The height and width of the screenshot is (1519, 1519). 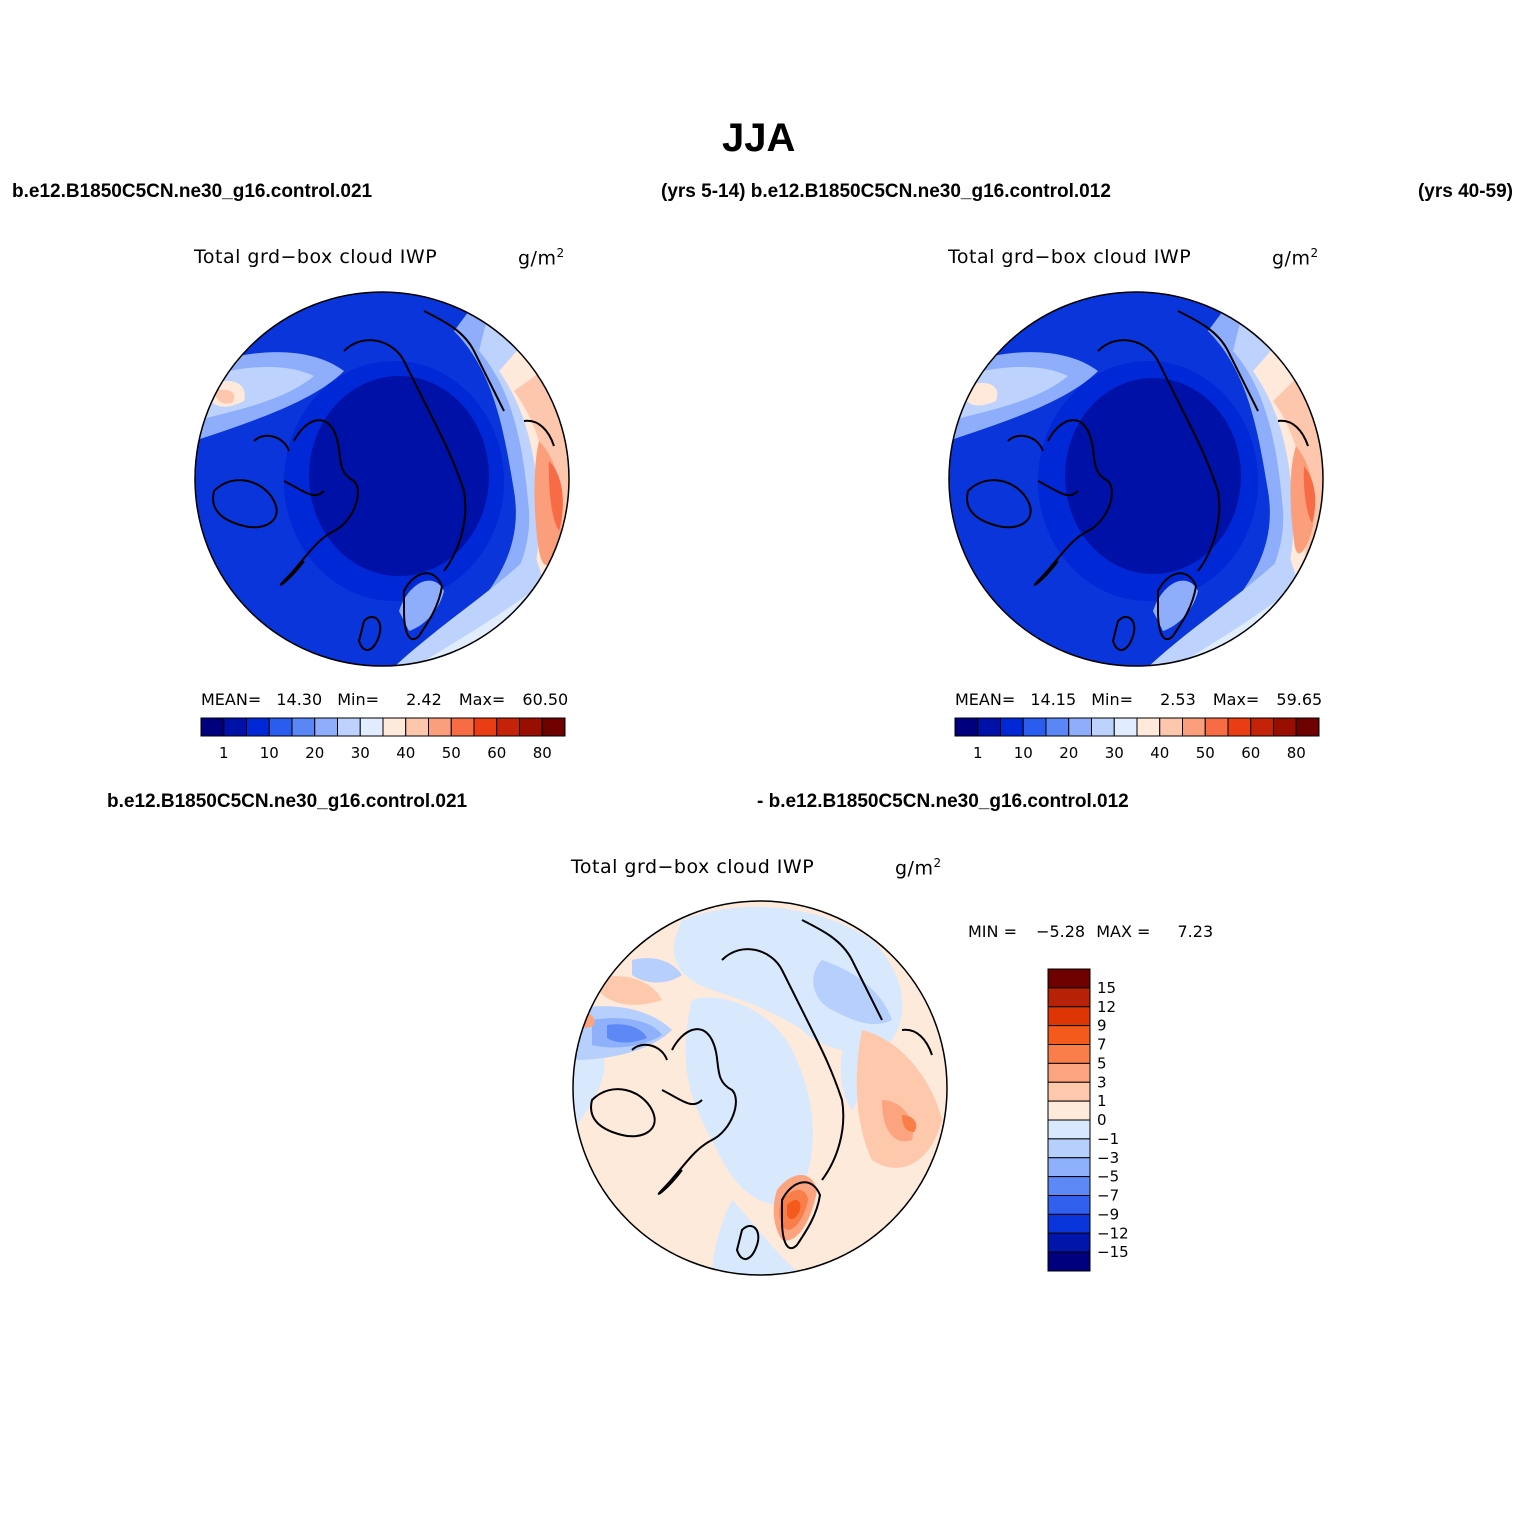 I want to click on panel3-min-label: MIN =, so click(x=992, y=931).